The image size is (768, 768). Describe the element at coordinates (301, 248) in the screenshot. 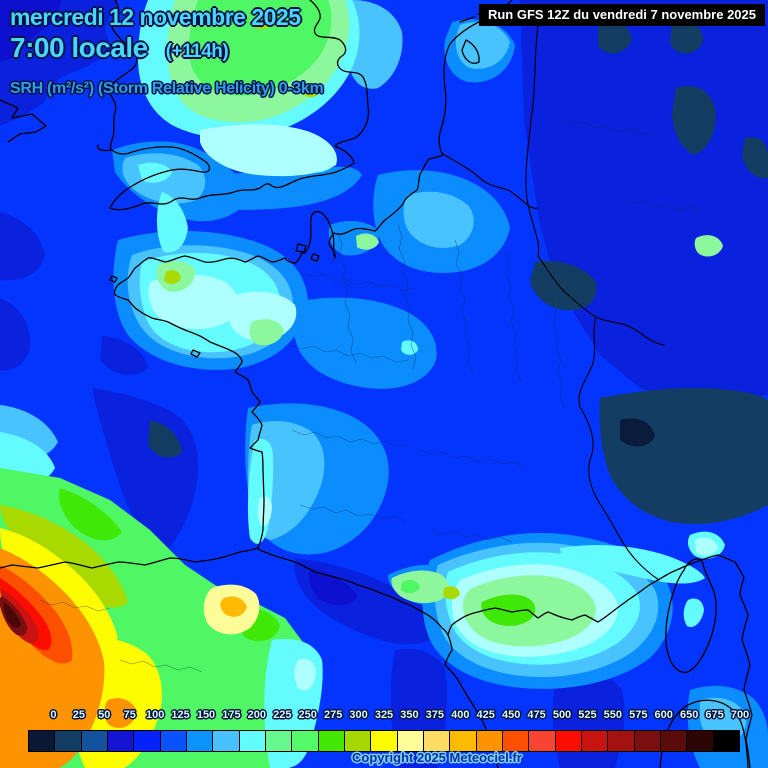

I see `island-jersey` at that location.